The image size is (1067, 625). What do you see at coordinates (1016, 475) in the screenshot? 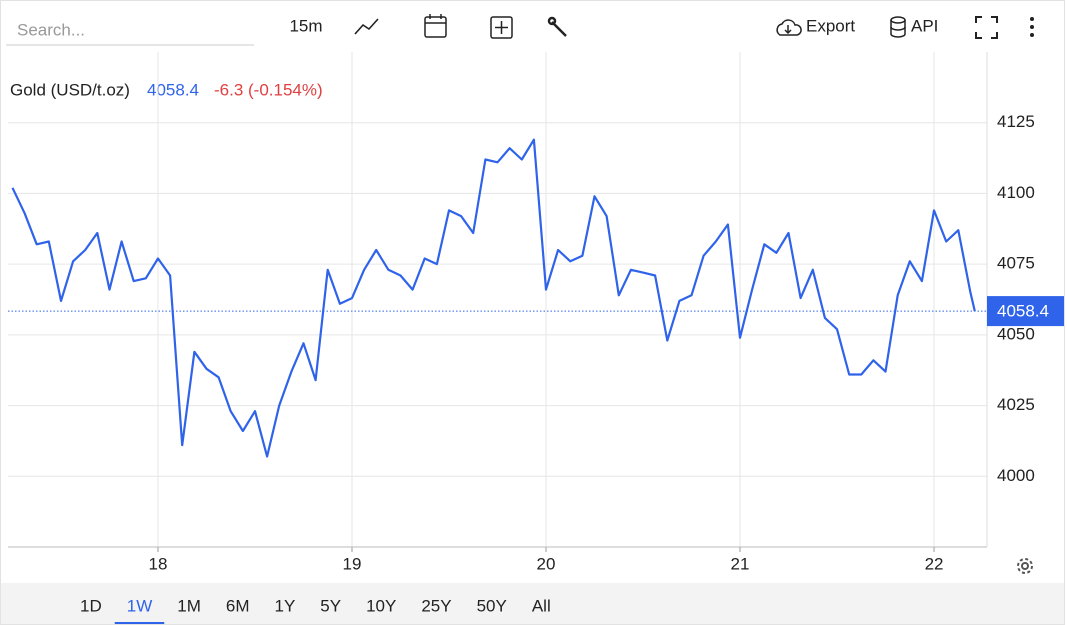
I see `y-tick-label: 4000` at bounding box center [1016, 475].